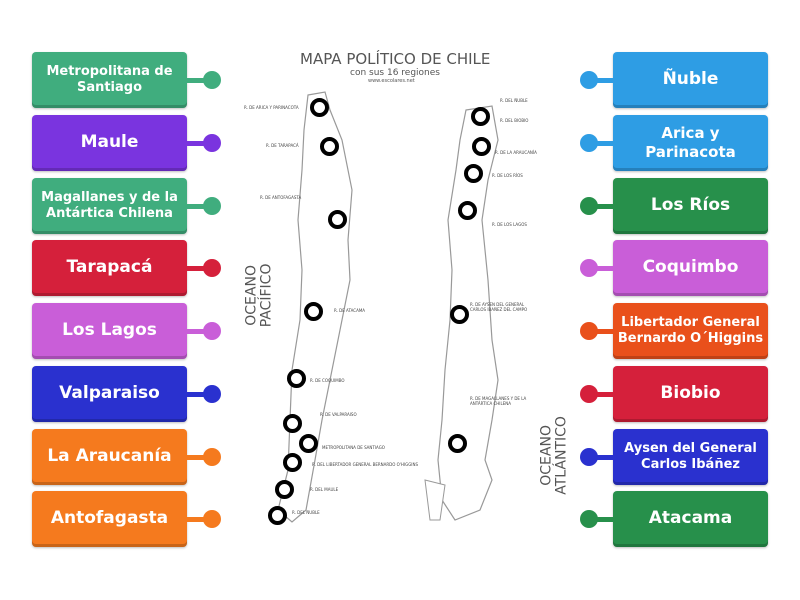 This screenshot has height=600, width=800. I want to click on tile-label: Maule, so click(109, 142).